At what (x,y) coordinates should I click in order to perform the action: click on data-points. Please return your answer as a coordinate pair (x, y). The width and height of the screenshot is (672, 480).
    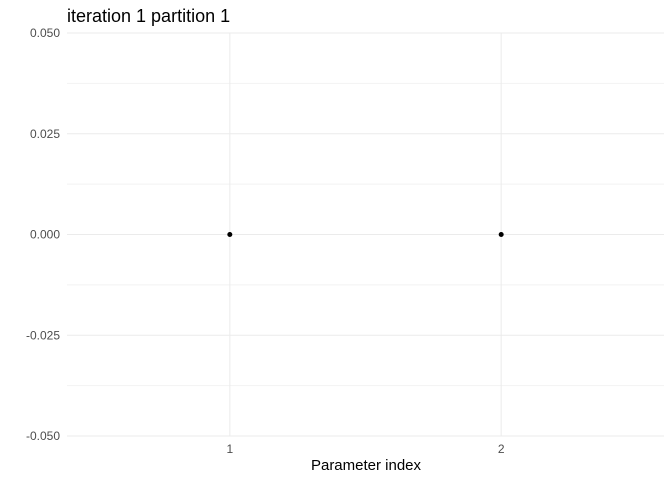
    Looking at the image, I should click on (365, 234).